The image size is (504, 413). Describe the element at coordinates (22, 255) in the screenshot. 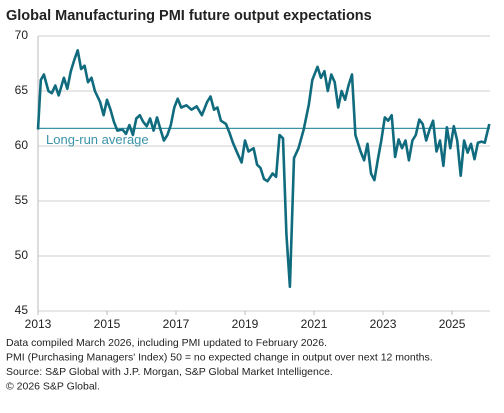

I see `y-tick-label: 50` at that location.